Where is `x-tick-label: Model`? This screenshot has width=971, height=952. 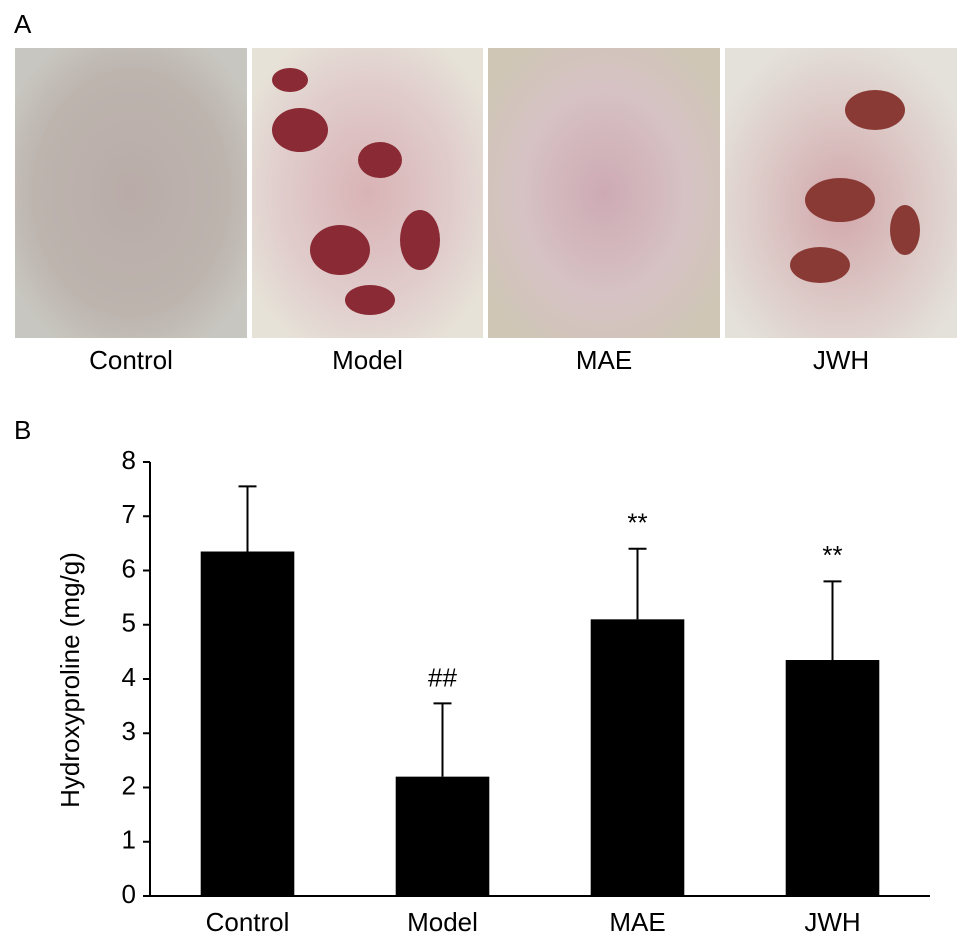
x-tick-label: Model is located at coordinates (442, 922).